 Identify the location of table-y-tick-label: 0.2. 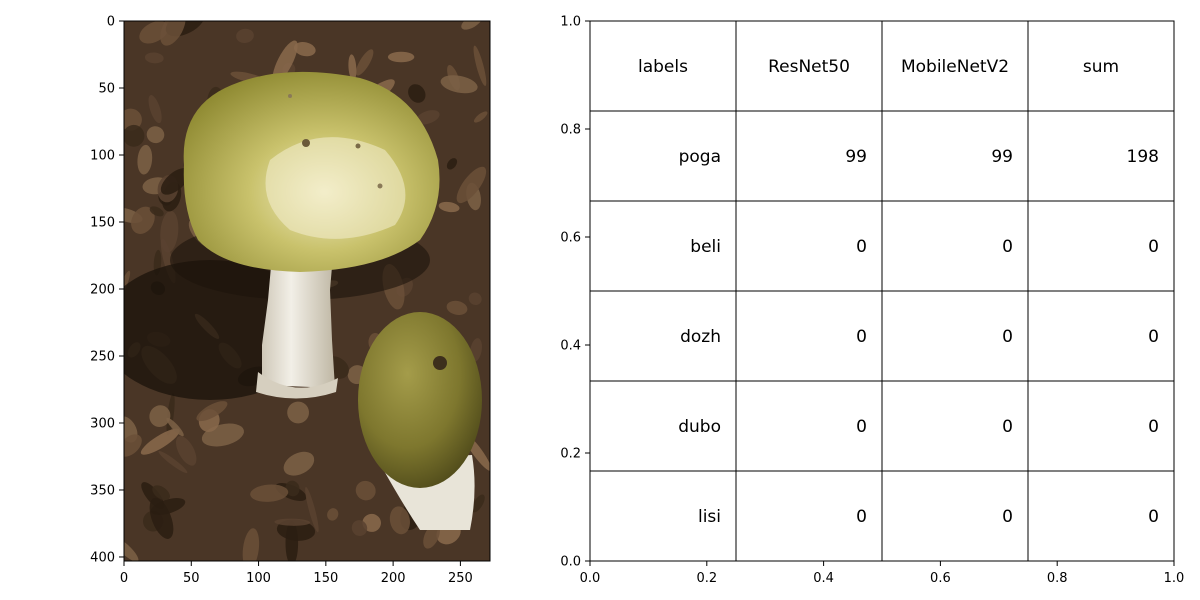
(570, 454).